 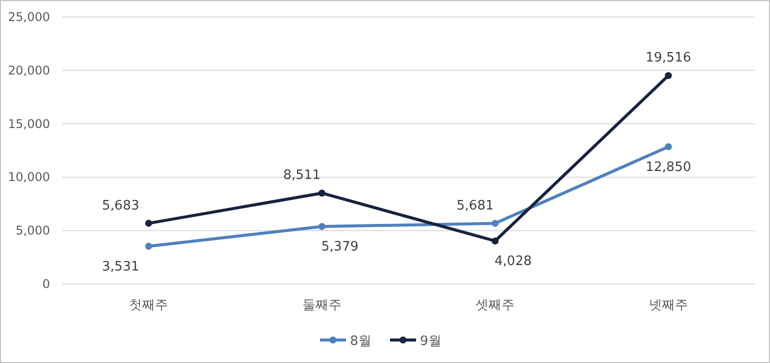 I want to click on data-label: 4,028, so click(x=513, y=261).